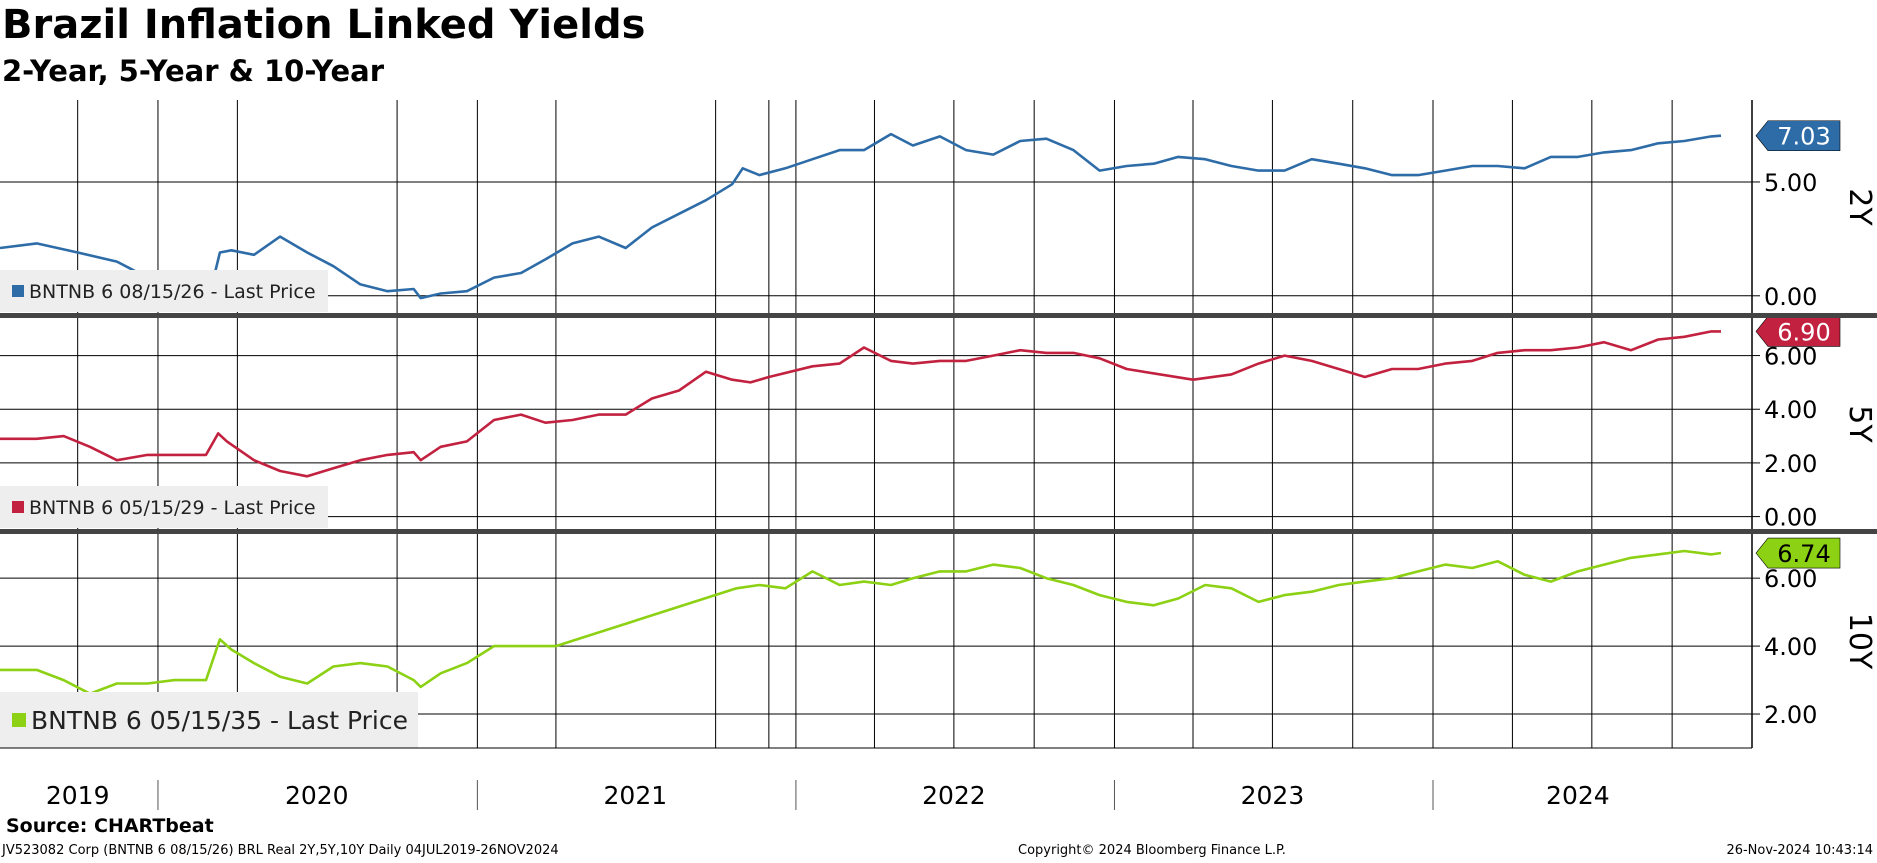 The width and height of the screenshot is (1877, 863). Describe the element at coordinates (324, 25) in the screenshot. I see `chart-title: Brazil Inflation Linked Yields` at that location.